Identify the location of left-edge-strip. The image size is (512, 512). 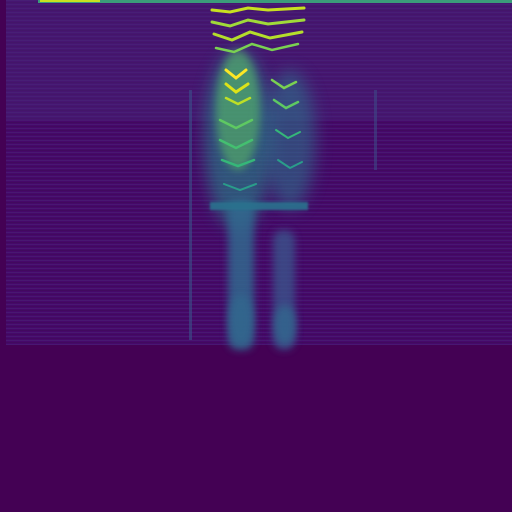
(3, 172).